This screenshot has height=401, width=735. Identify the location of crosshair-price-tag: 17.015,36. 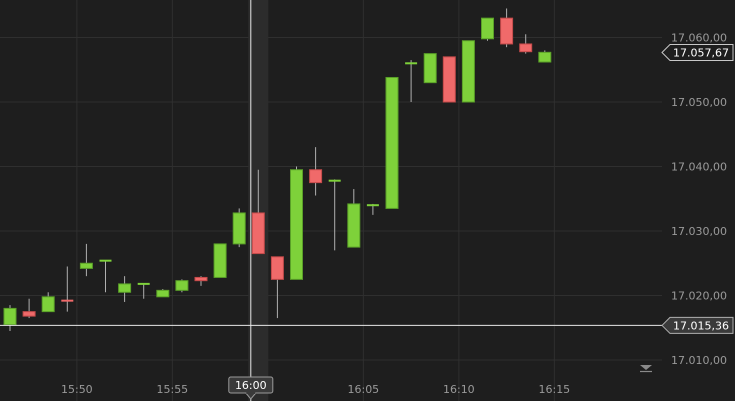
(697, 325).